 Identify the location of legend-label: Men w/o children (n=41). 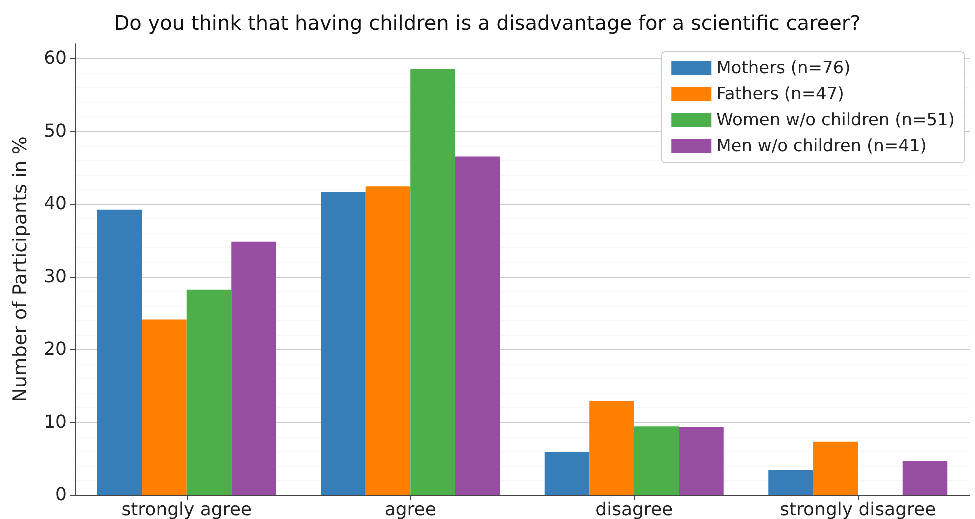
(821, 146).